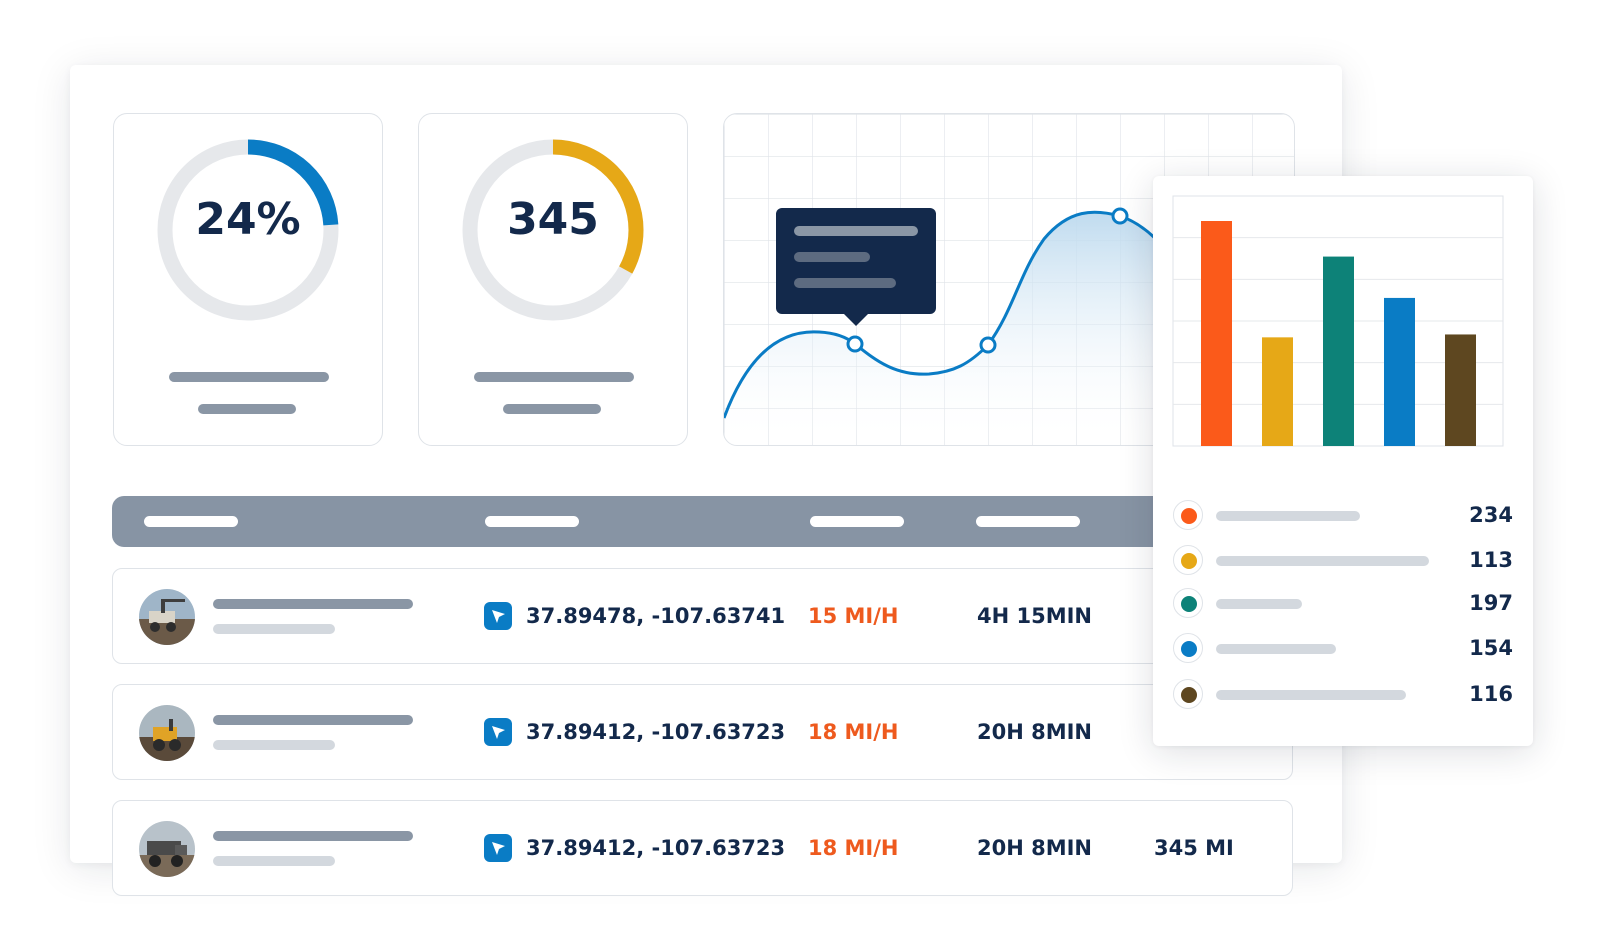 The image size is (1600, 937). I want to click on kpi-card-percent: 24%, so click(248, 279).